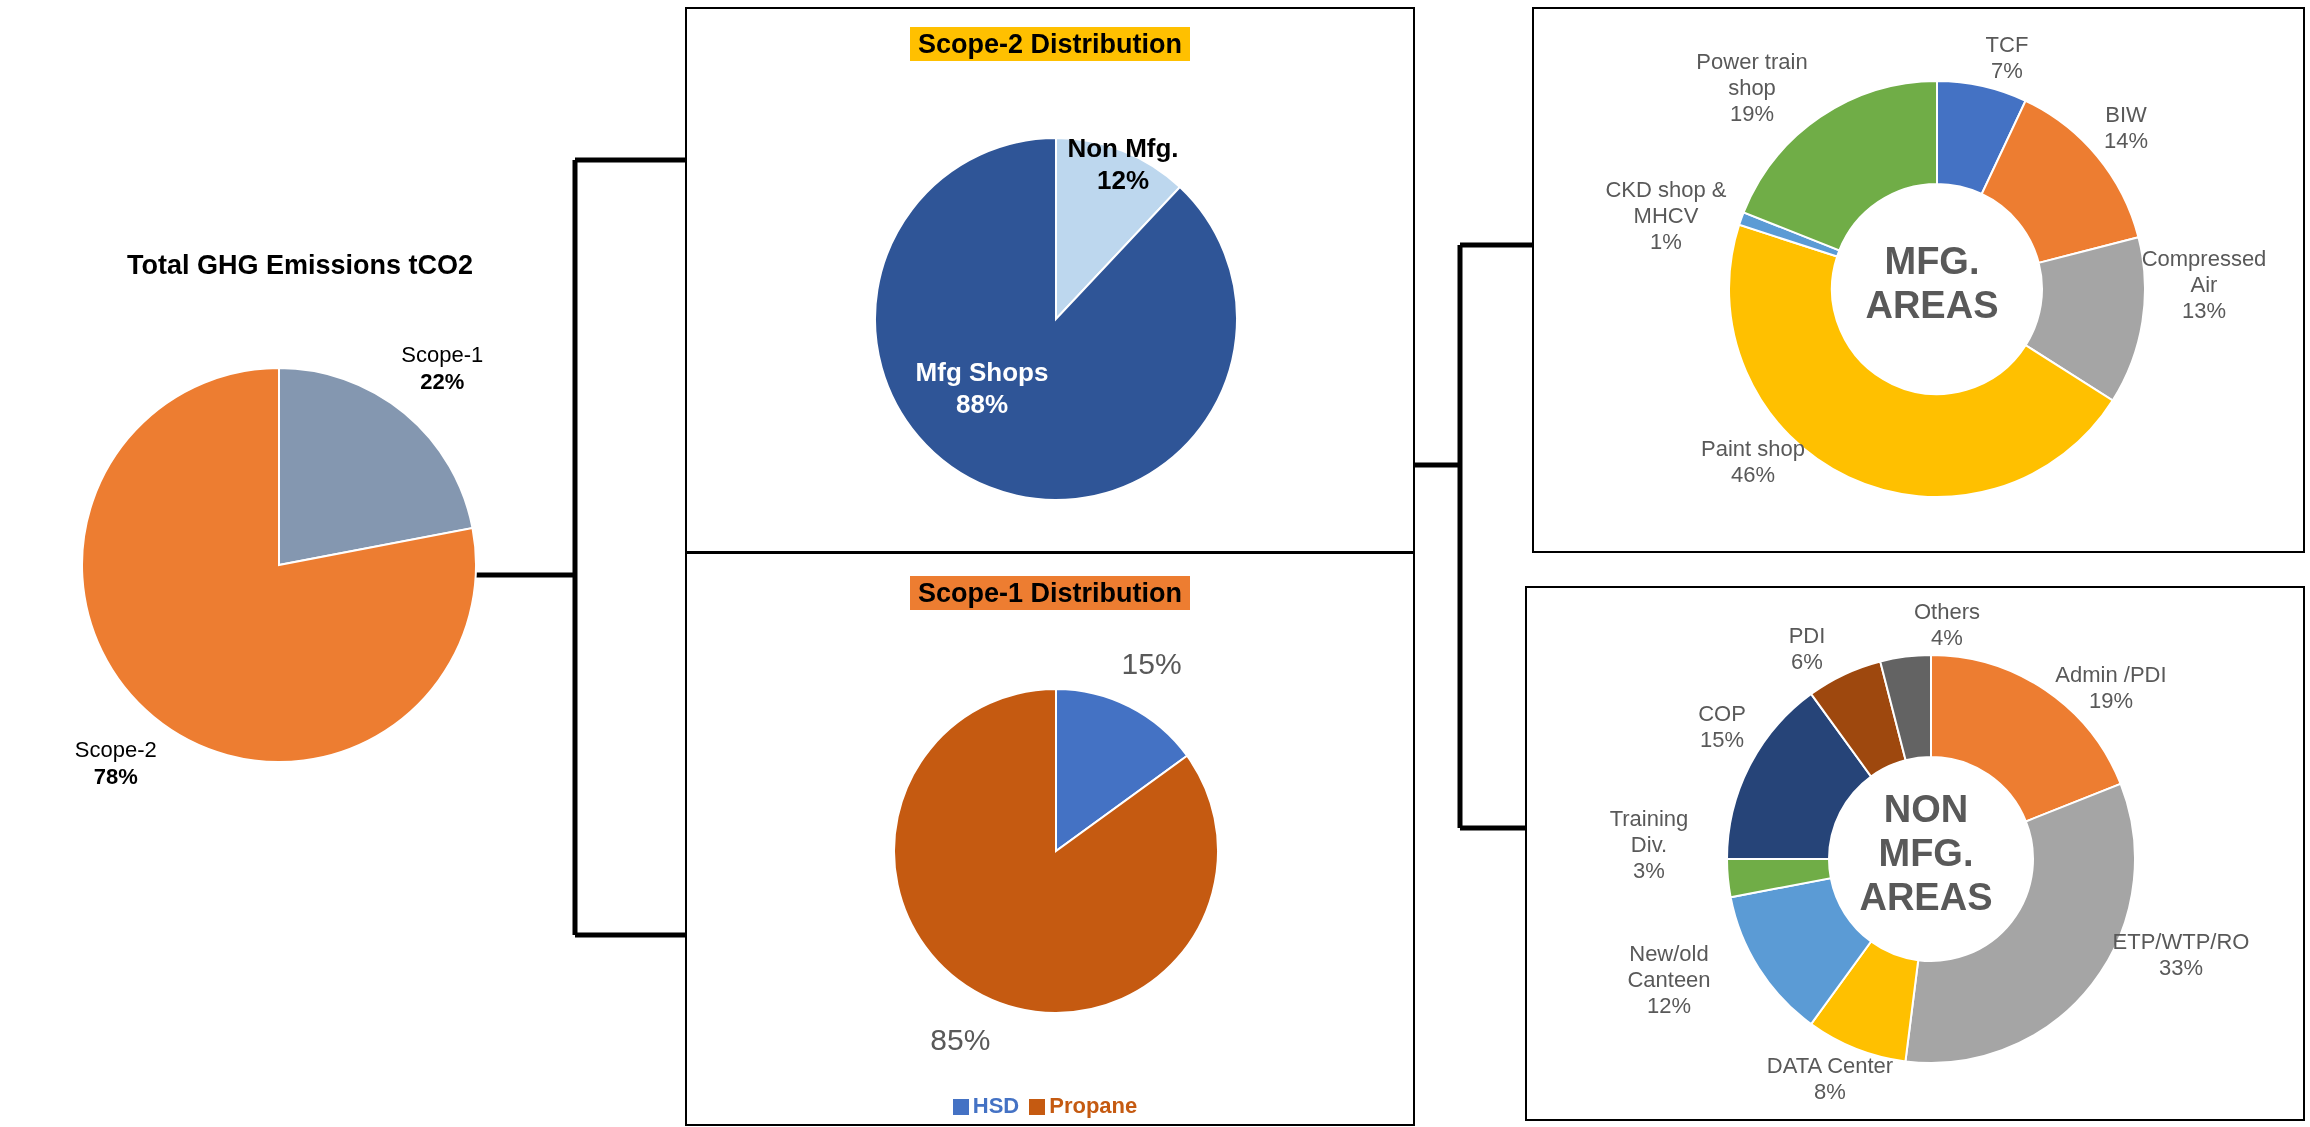 The width and height of the screenshot is (2310, 1127). What do you see at coordinates (2126, 140) in the screenshot?
I see `data-label: 14%` at bounding box center [2126, 140].